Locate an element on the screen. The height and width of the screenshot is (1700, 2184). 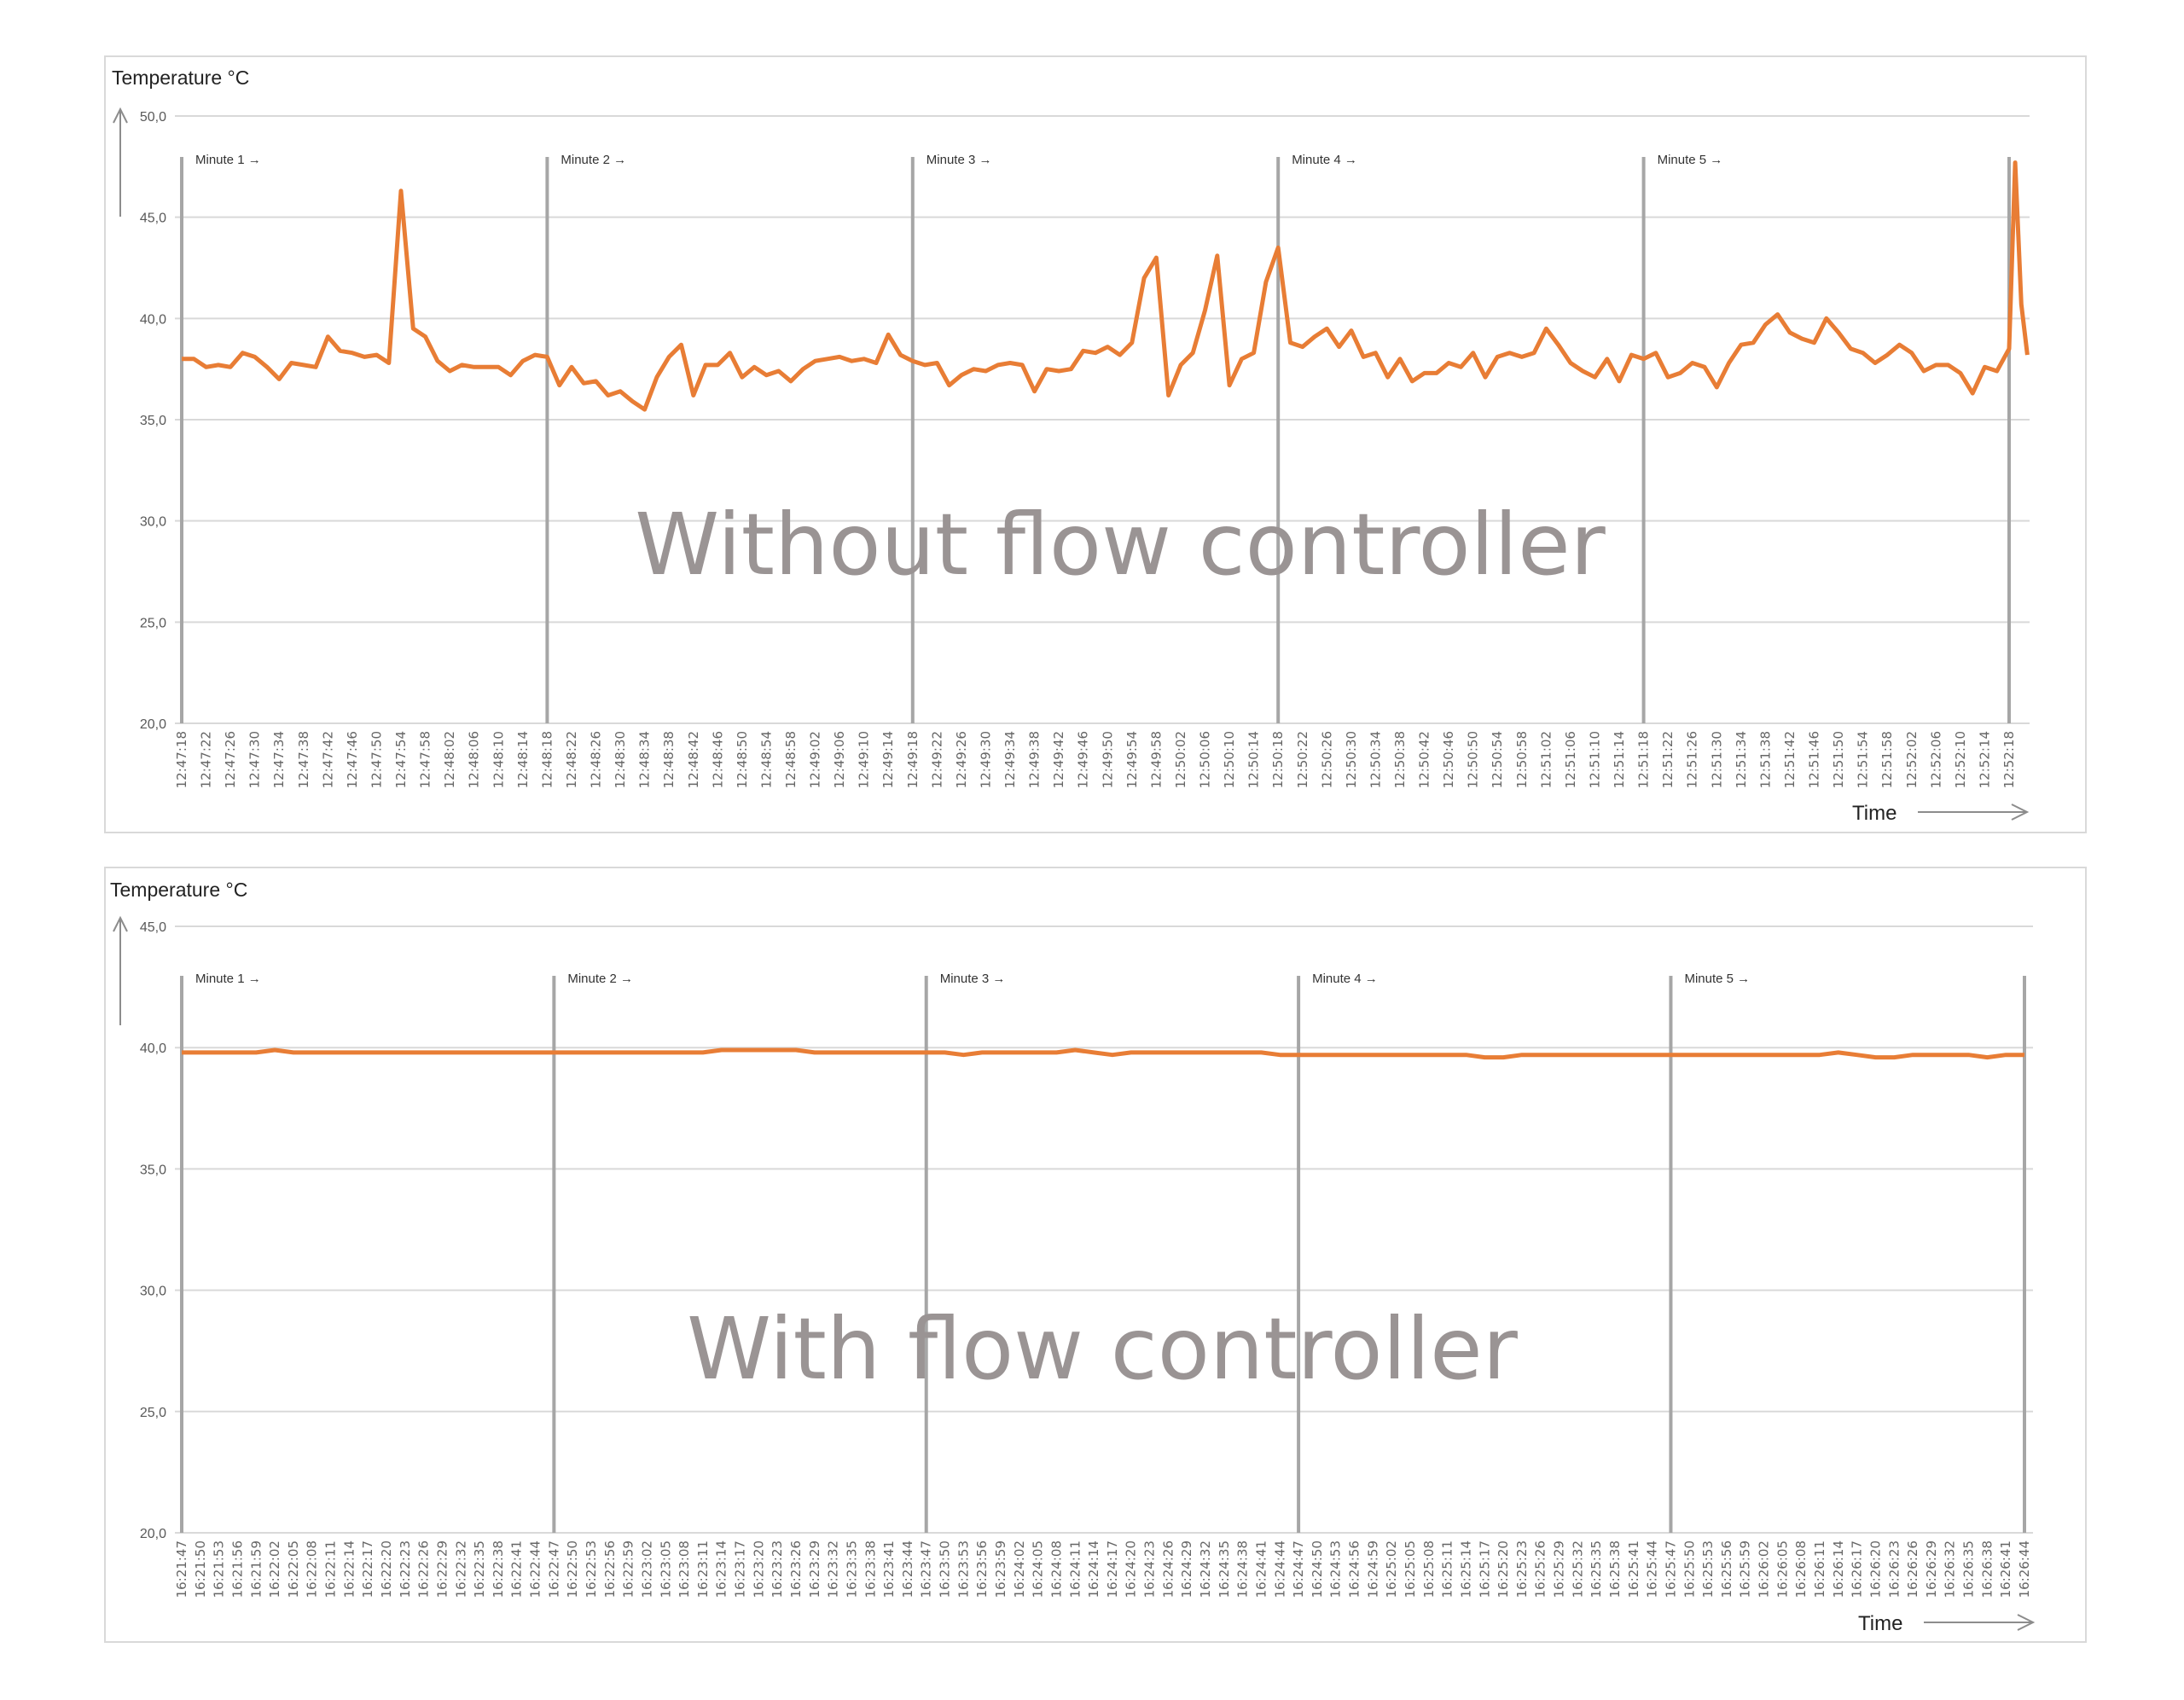
x-tick-label: 16:22:59 is located at coordinates (628, 1569).